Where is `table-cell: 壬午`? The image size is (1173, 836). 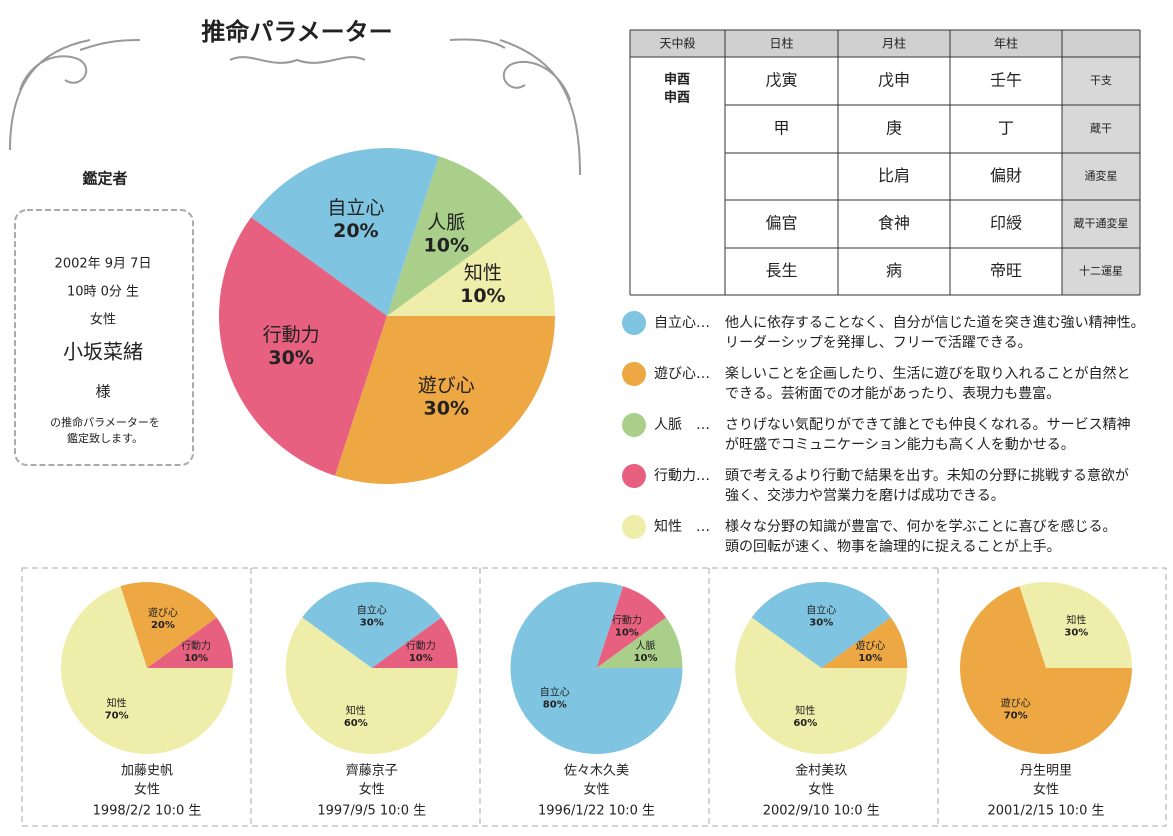 table-cell: 壬午 is located at coordinates (1006, 80).